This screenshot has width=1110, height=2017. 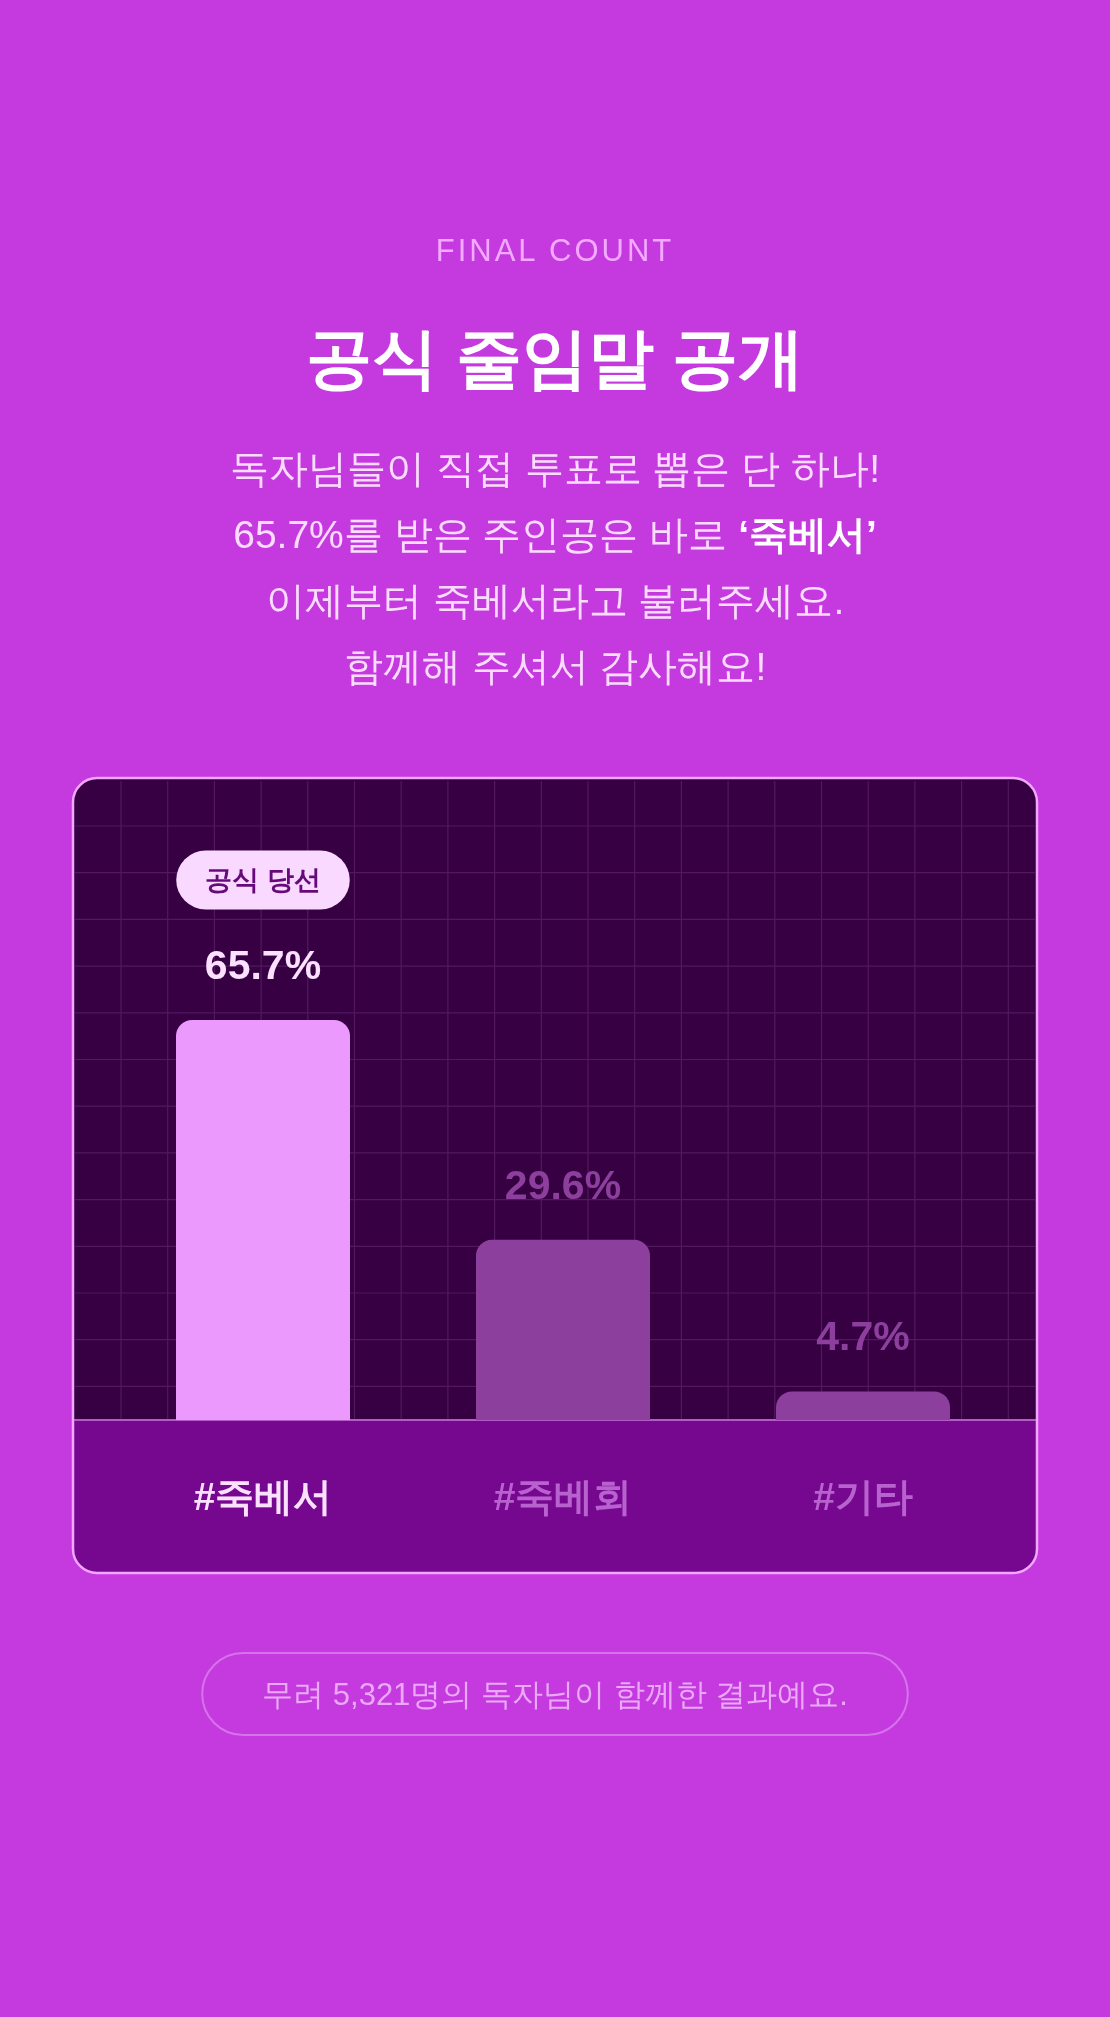 I want to click on text: 무려 5,321명의 독자님이 함께한 결과예요., so click(x=555, y=1694).